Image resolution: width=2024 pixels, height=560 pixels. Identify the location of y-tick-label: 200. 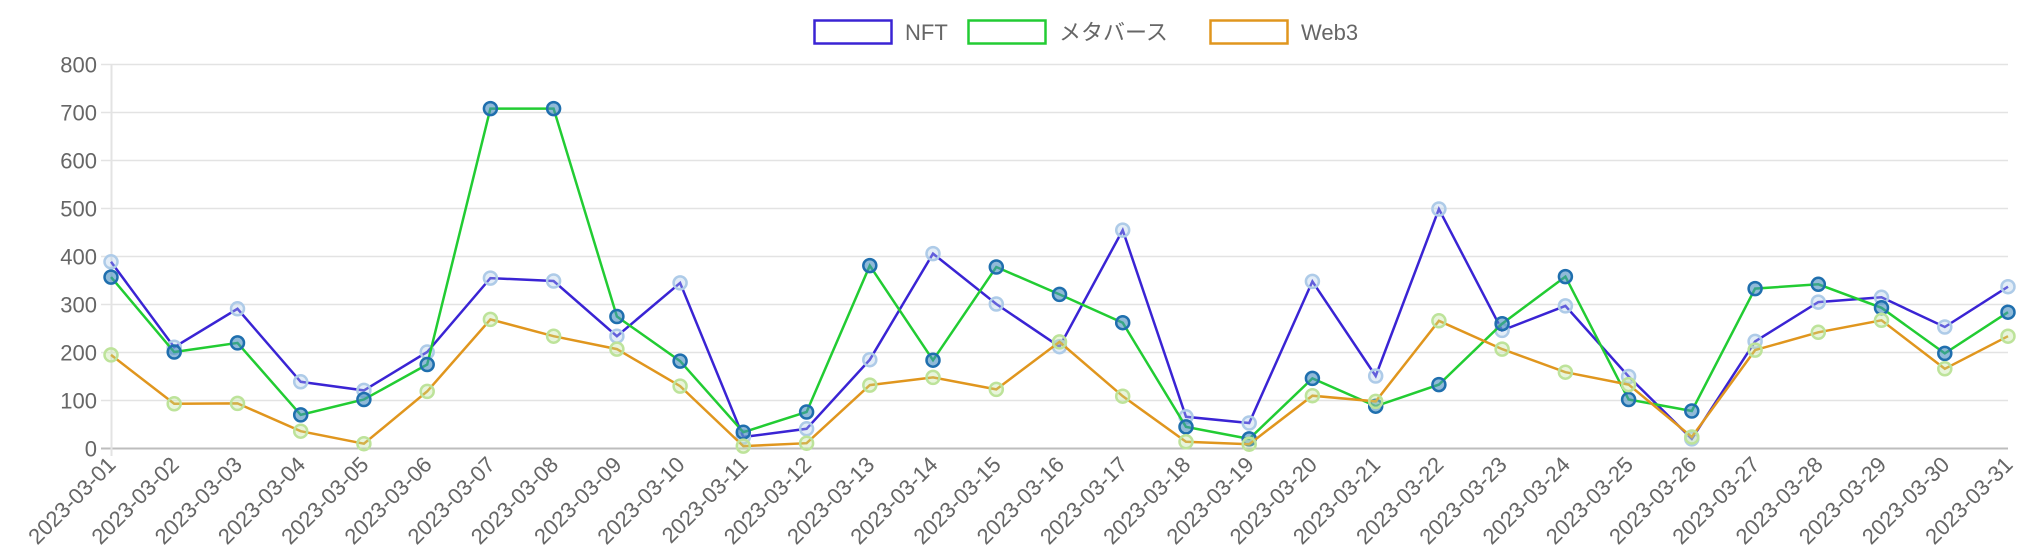
(78, 353).